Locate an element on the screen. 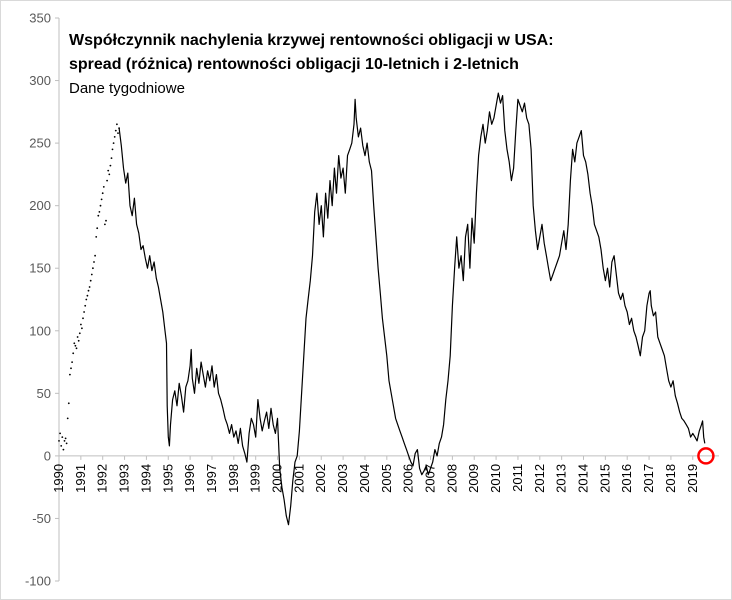  x-tick-label: 2007 is located at coordinates (430, 478).